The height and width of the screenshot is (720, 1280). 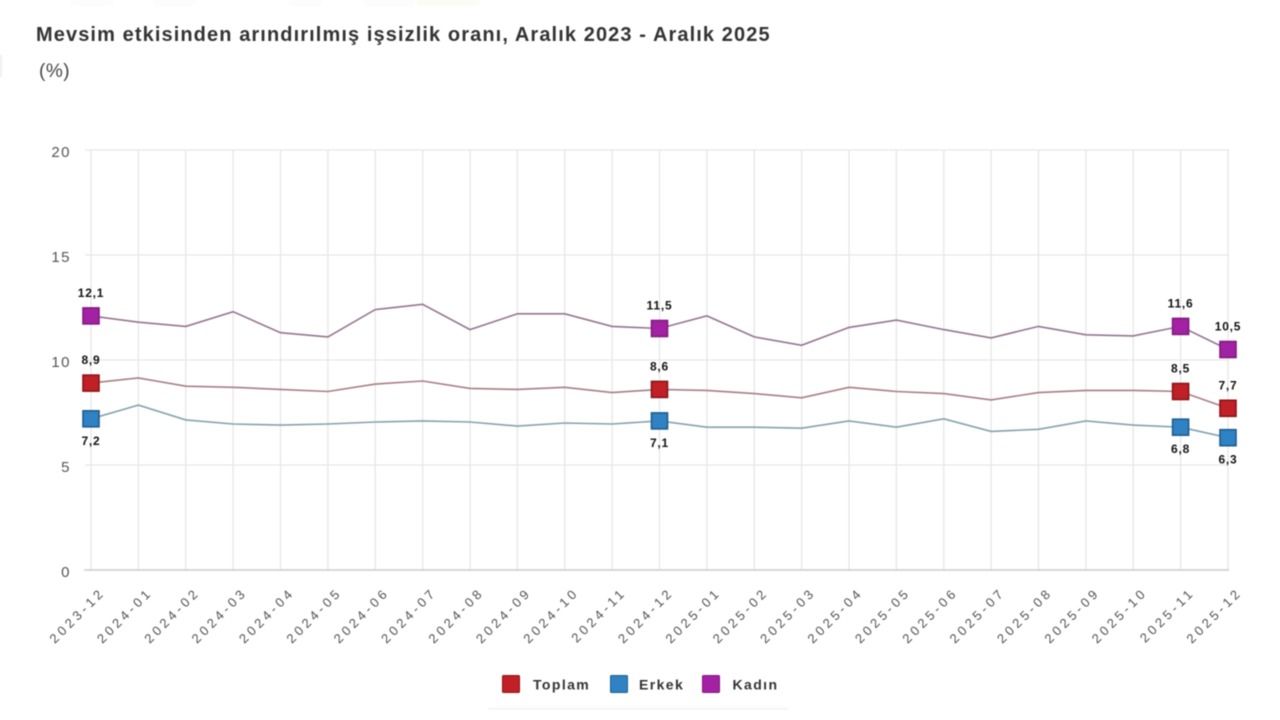 What do you see at coordinates (1227, 385) in the screenshot?
I see `svg-text: 7,7` at bounding box center [1227, 385].